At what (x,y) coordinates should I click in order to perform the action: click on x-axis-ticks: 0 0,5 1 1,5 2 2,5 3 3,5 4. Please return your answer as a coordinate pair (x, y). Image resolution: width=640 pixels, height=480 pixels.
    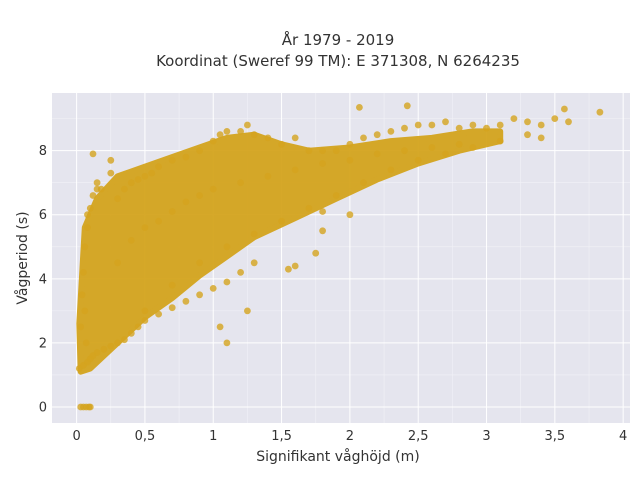
    Looking at the image, I should click on (349, 436).